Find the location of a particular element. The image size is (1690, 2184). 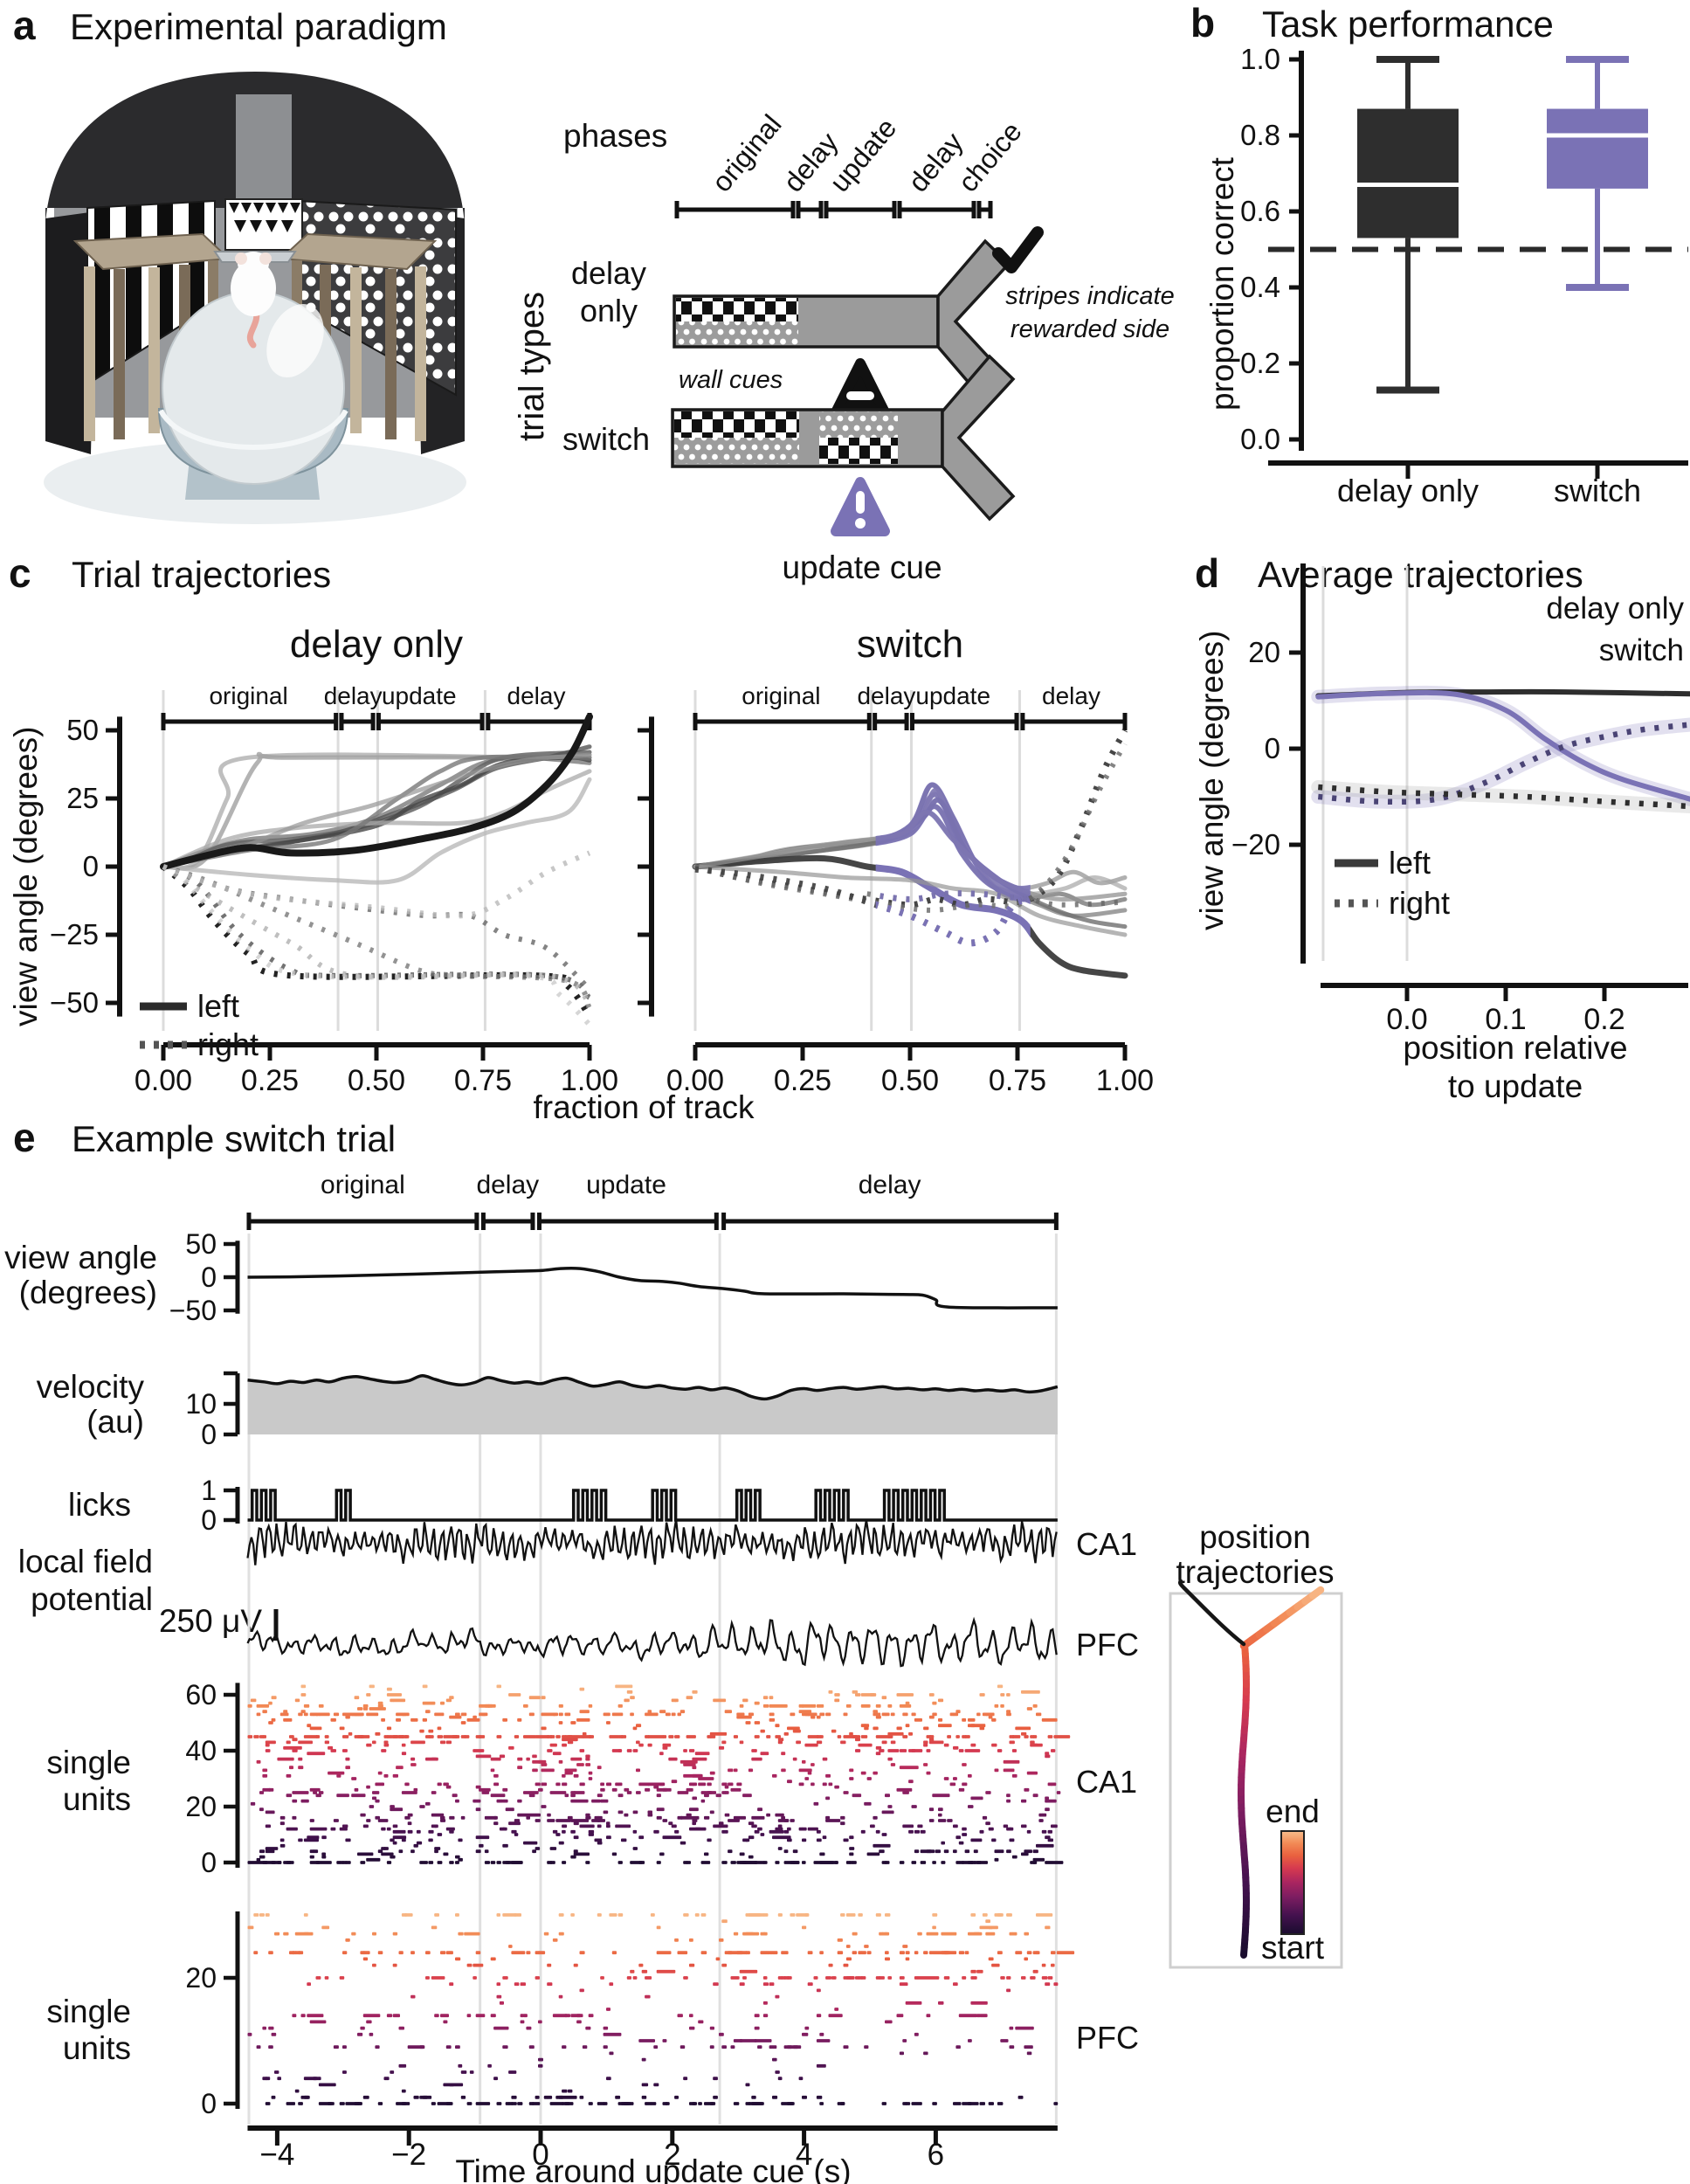

x-tick-label: 0.00 is located at coordinates (163, 1080).